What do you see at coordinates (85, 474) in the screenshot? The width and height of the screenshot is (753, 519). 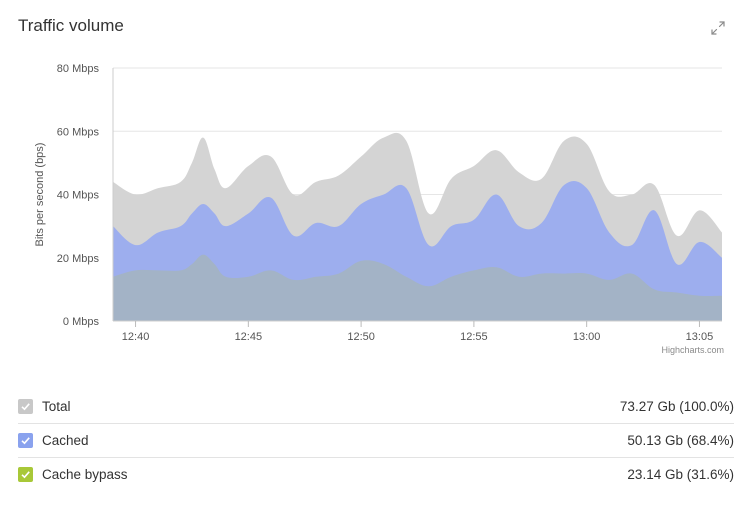 I see `legend-label-cache-bypass: Cache bypass` at bounding box center [85, 474].